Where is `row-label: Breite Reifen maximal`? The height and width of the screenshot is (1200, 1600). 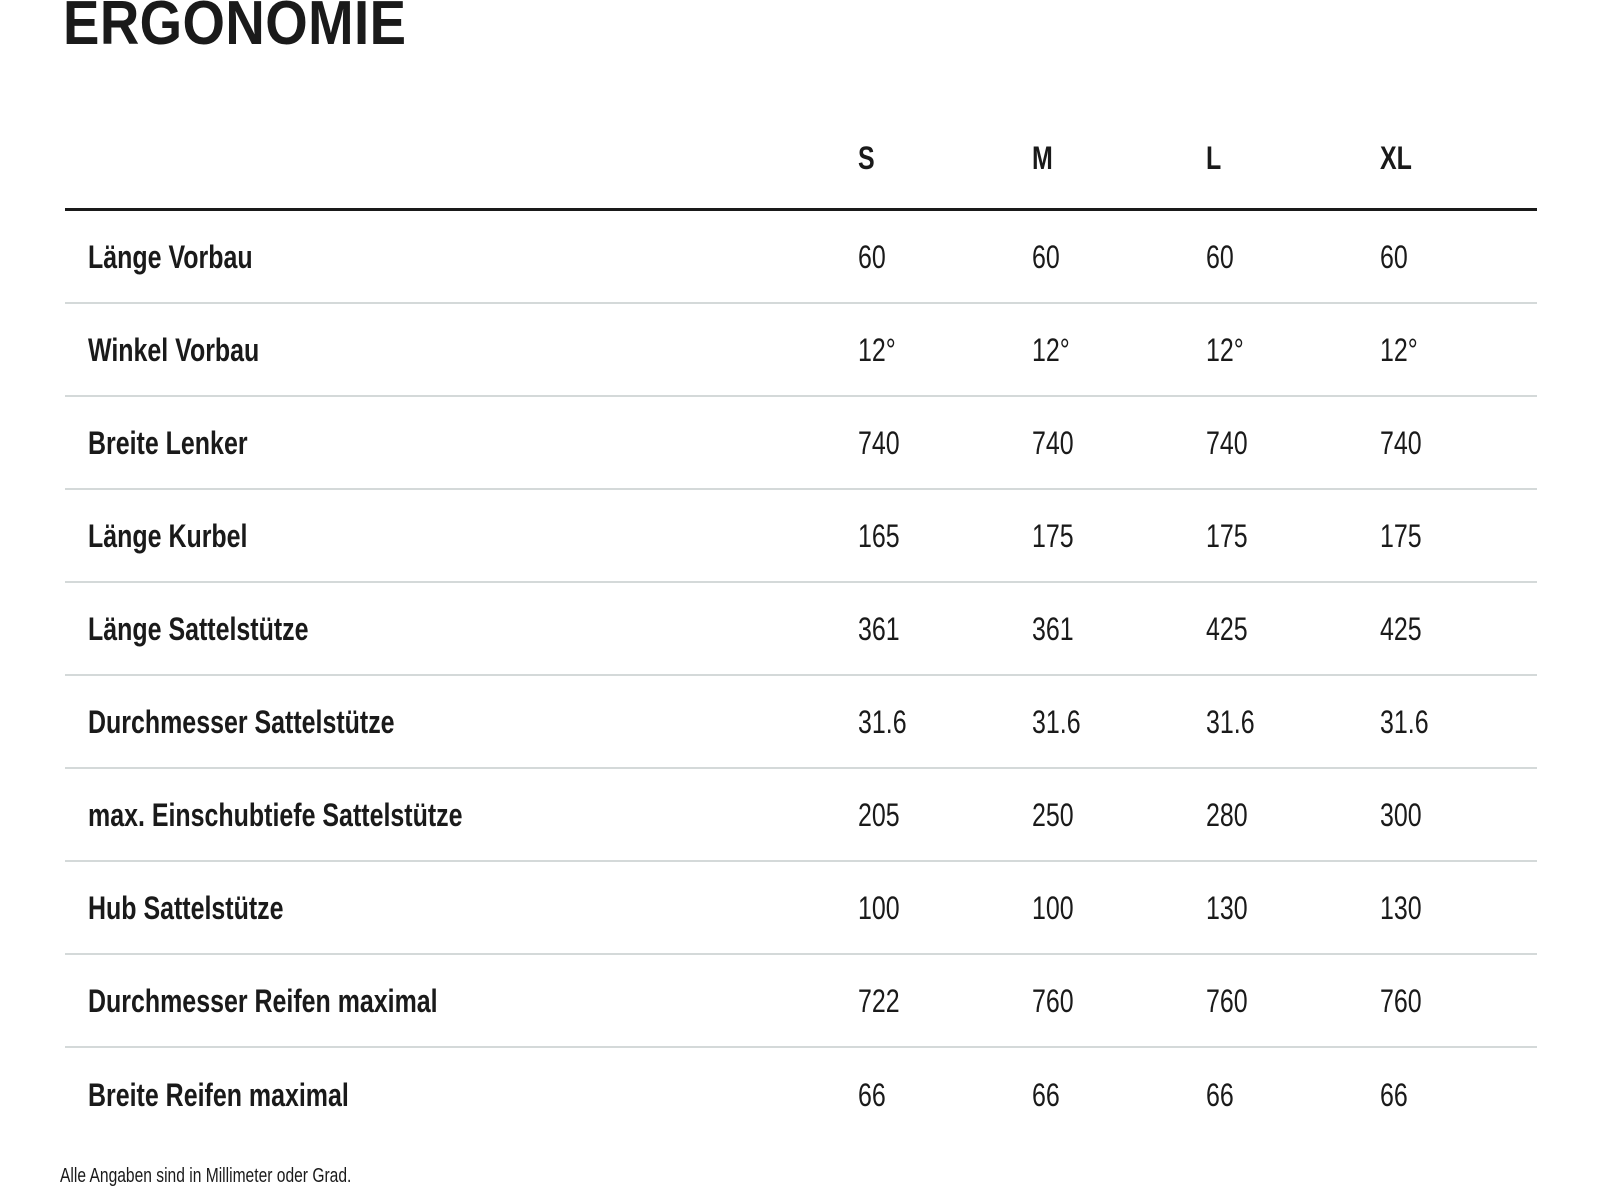
row-label: Breite Reifen maximal is located at coordinates (218, 1094).